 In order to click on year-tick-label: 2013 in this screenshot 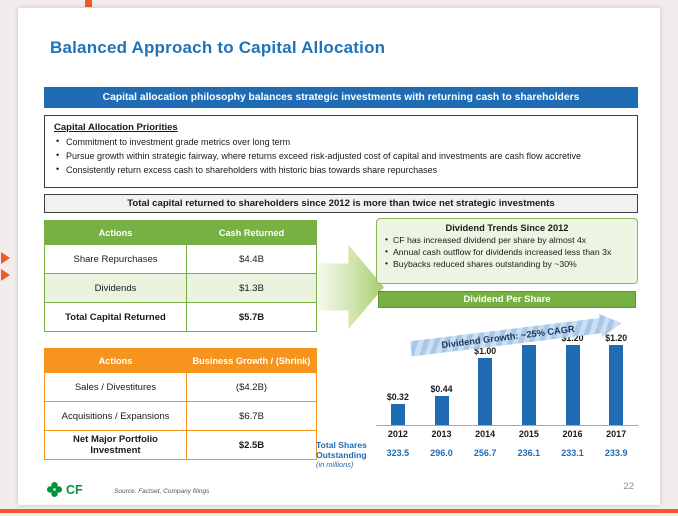, I will do `click(441, 434)`.